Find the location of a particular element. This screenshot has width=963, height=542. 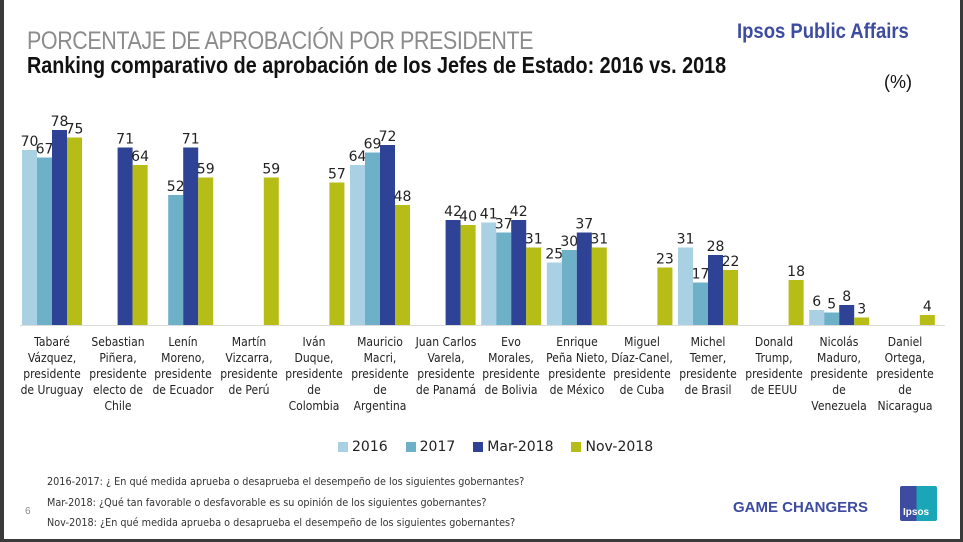

category-label: Tabaré Vázquez, presidente de Uruguay is located at coordinates (52, 366).